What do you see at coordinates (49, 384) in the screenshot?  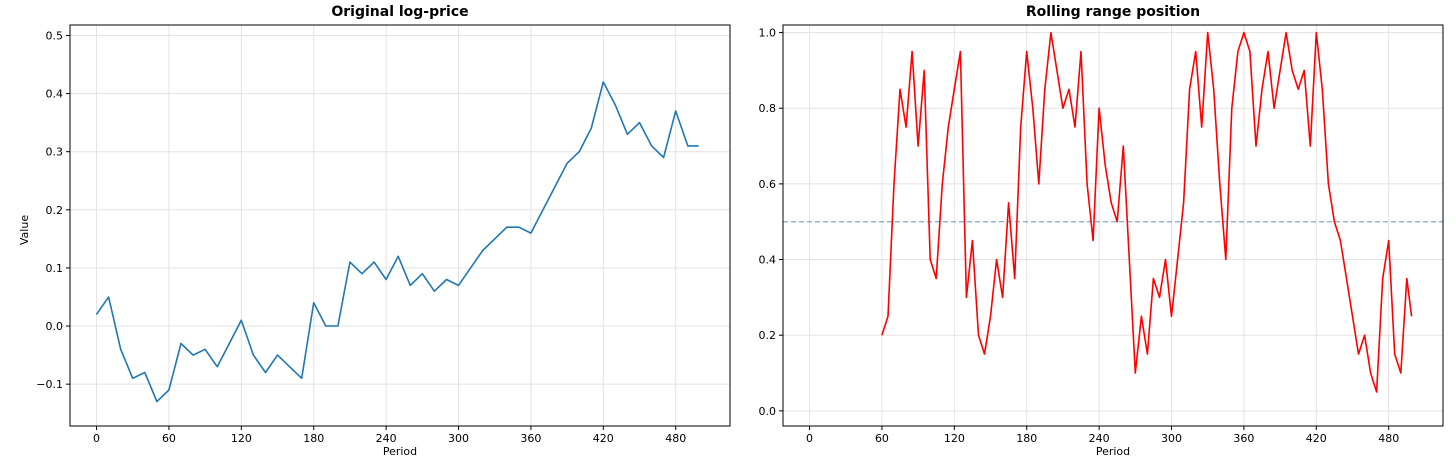 I see `y-tick-label: −0.1` at bounding box center [49, 384].